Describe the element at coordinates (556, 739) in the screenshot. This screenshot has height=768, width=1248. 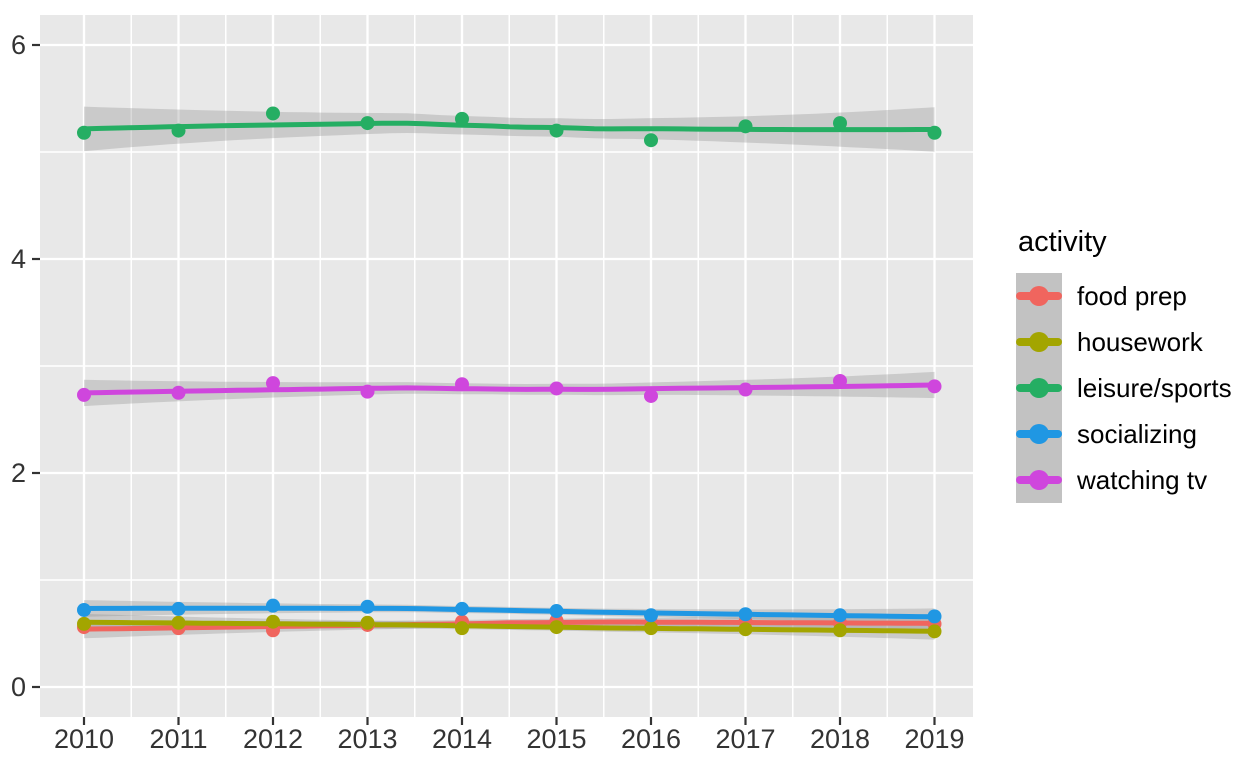
I see `x-tick-label: 2015` at that location.